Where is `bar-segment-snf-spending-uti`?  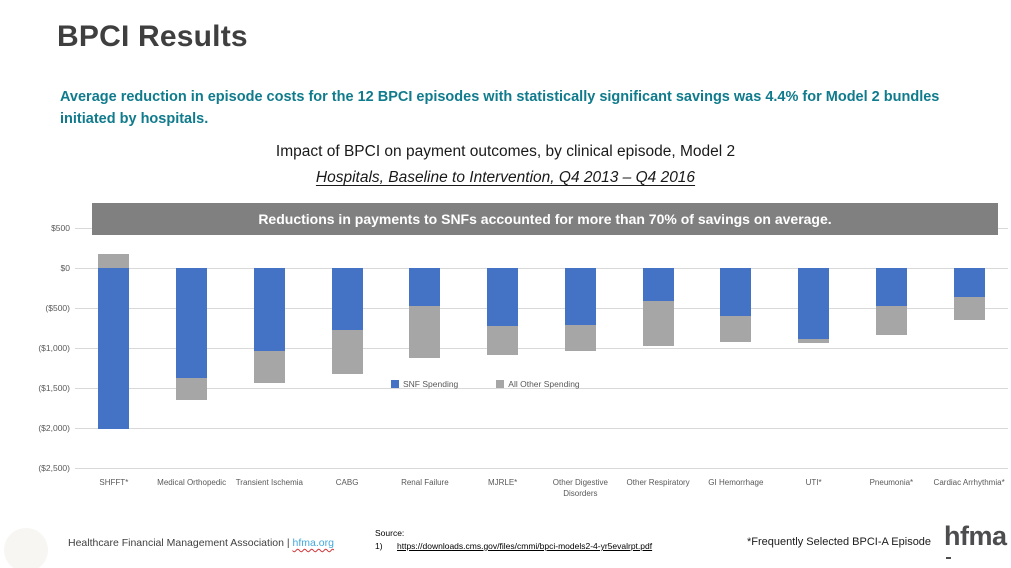
bar-segment-snf-spending-uti is located at coordinates (814, 303).